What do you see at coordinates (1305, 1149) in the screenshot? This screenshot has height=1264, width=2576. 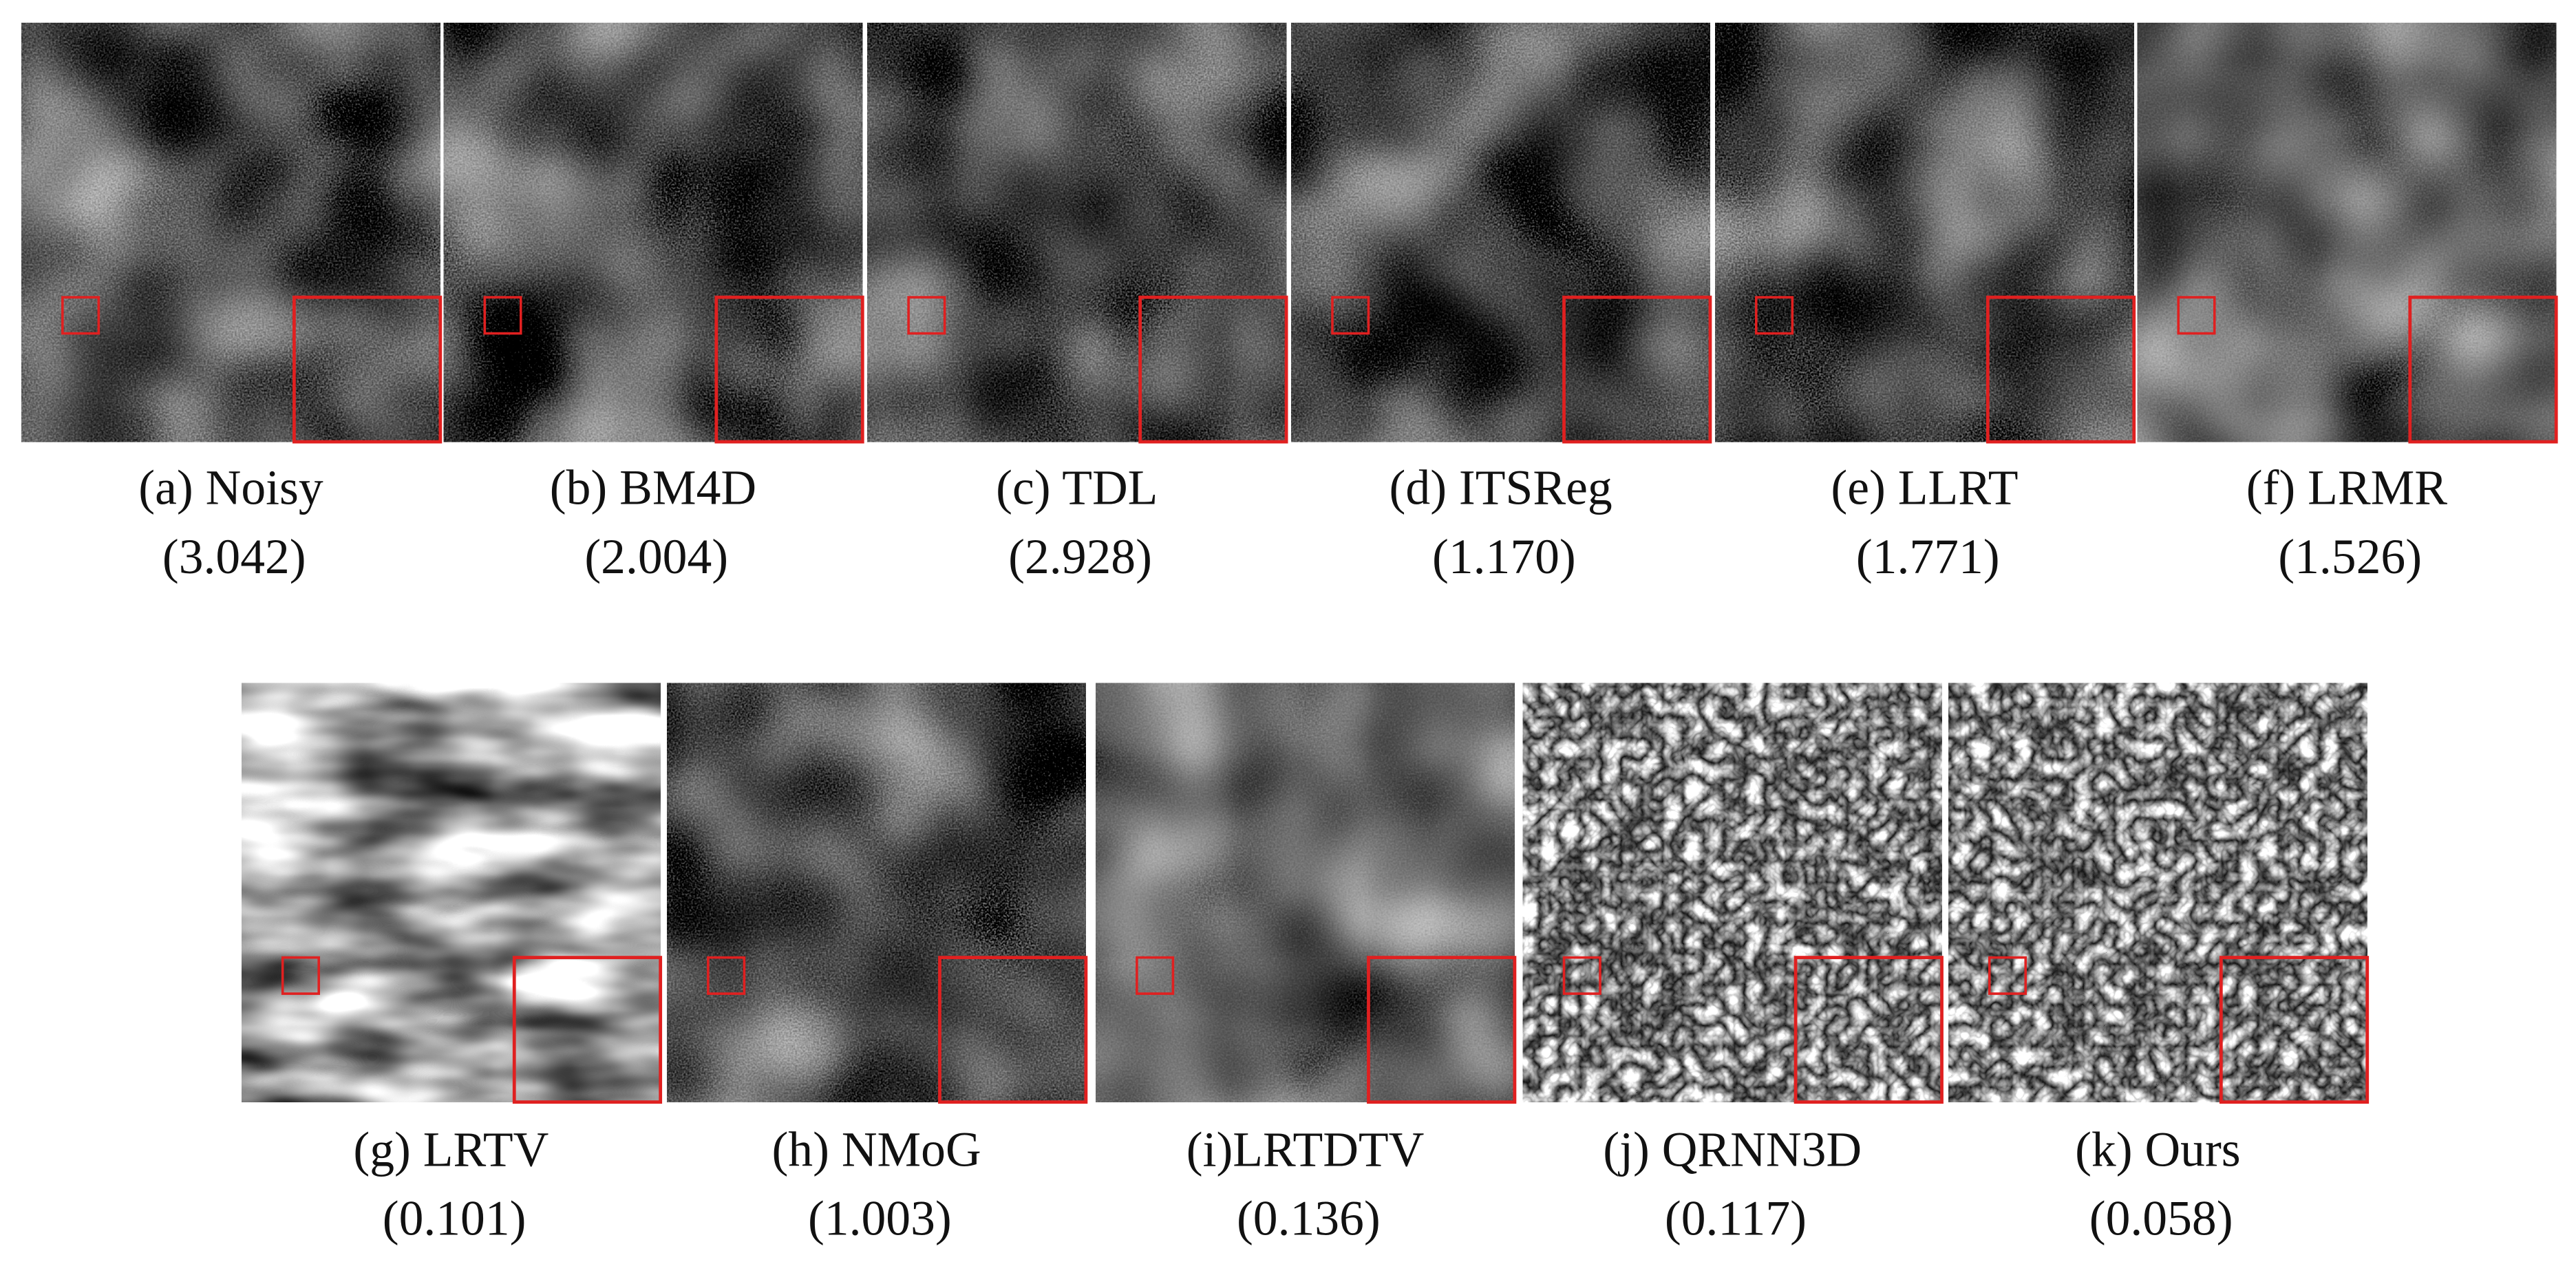 I see `panel-caption: (i)LRTDTV` at bounding box center [1305, 1149].